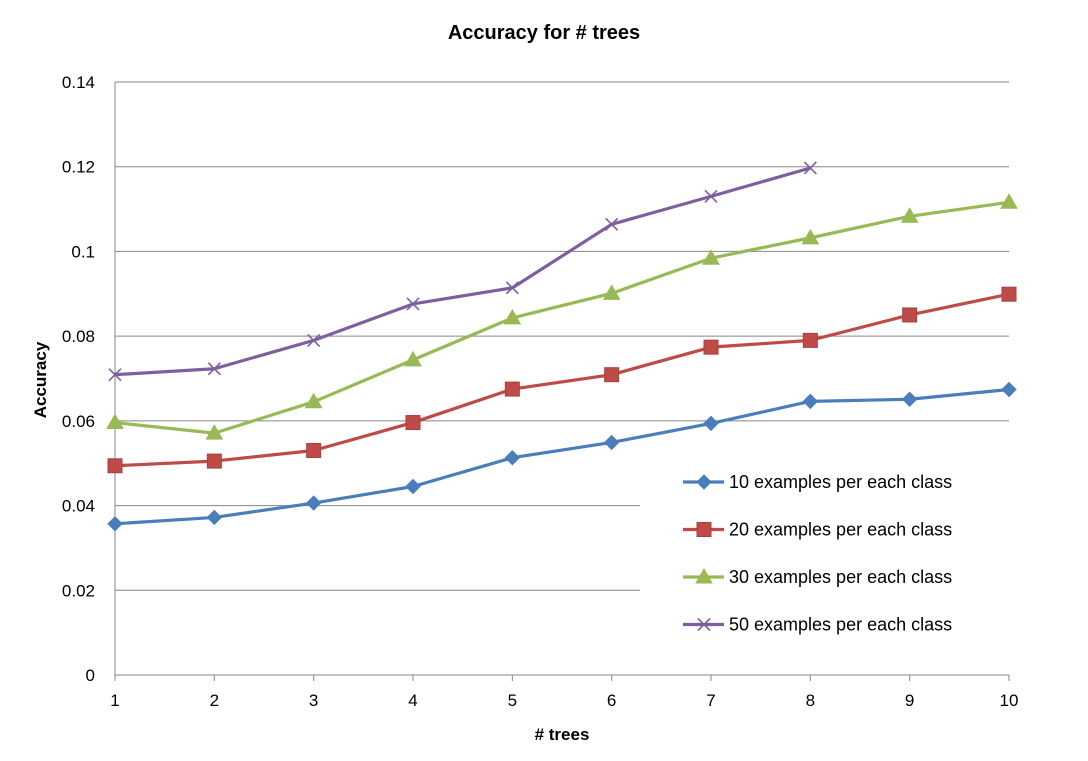 Image resolution: width=1088 pixels, height=761 pixels. I want to click on chart-title: Accuracy for # trees, so click(544, 33).